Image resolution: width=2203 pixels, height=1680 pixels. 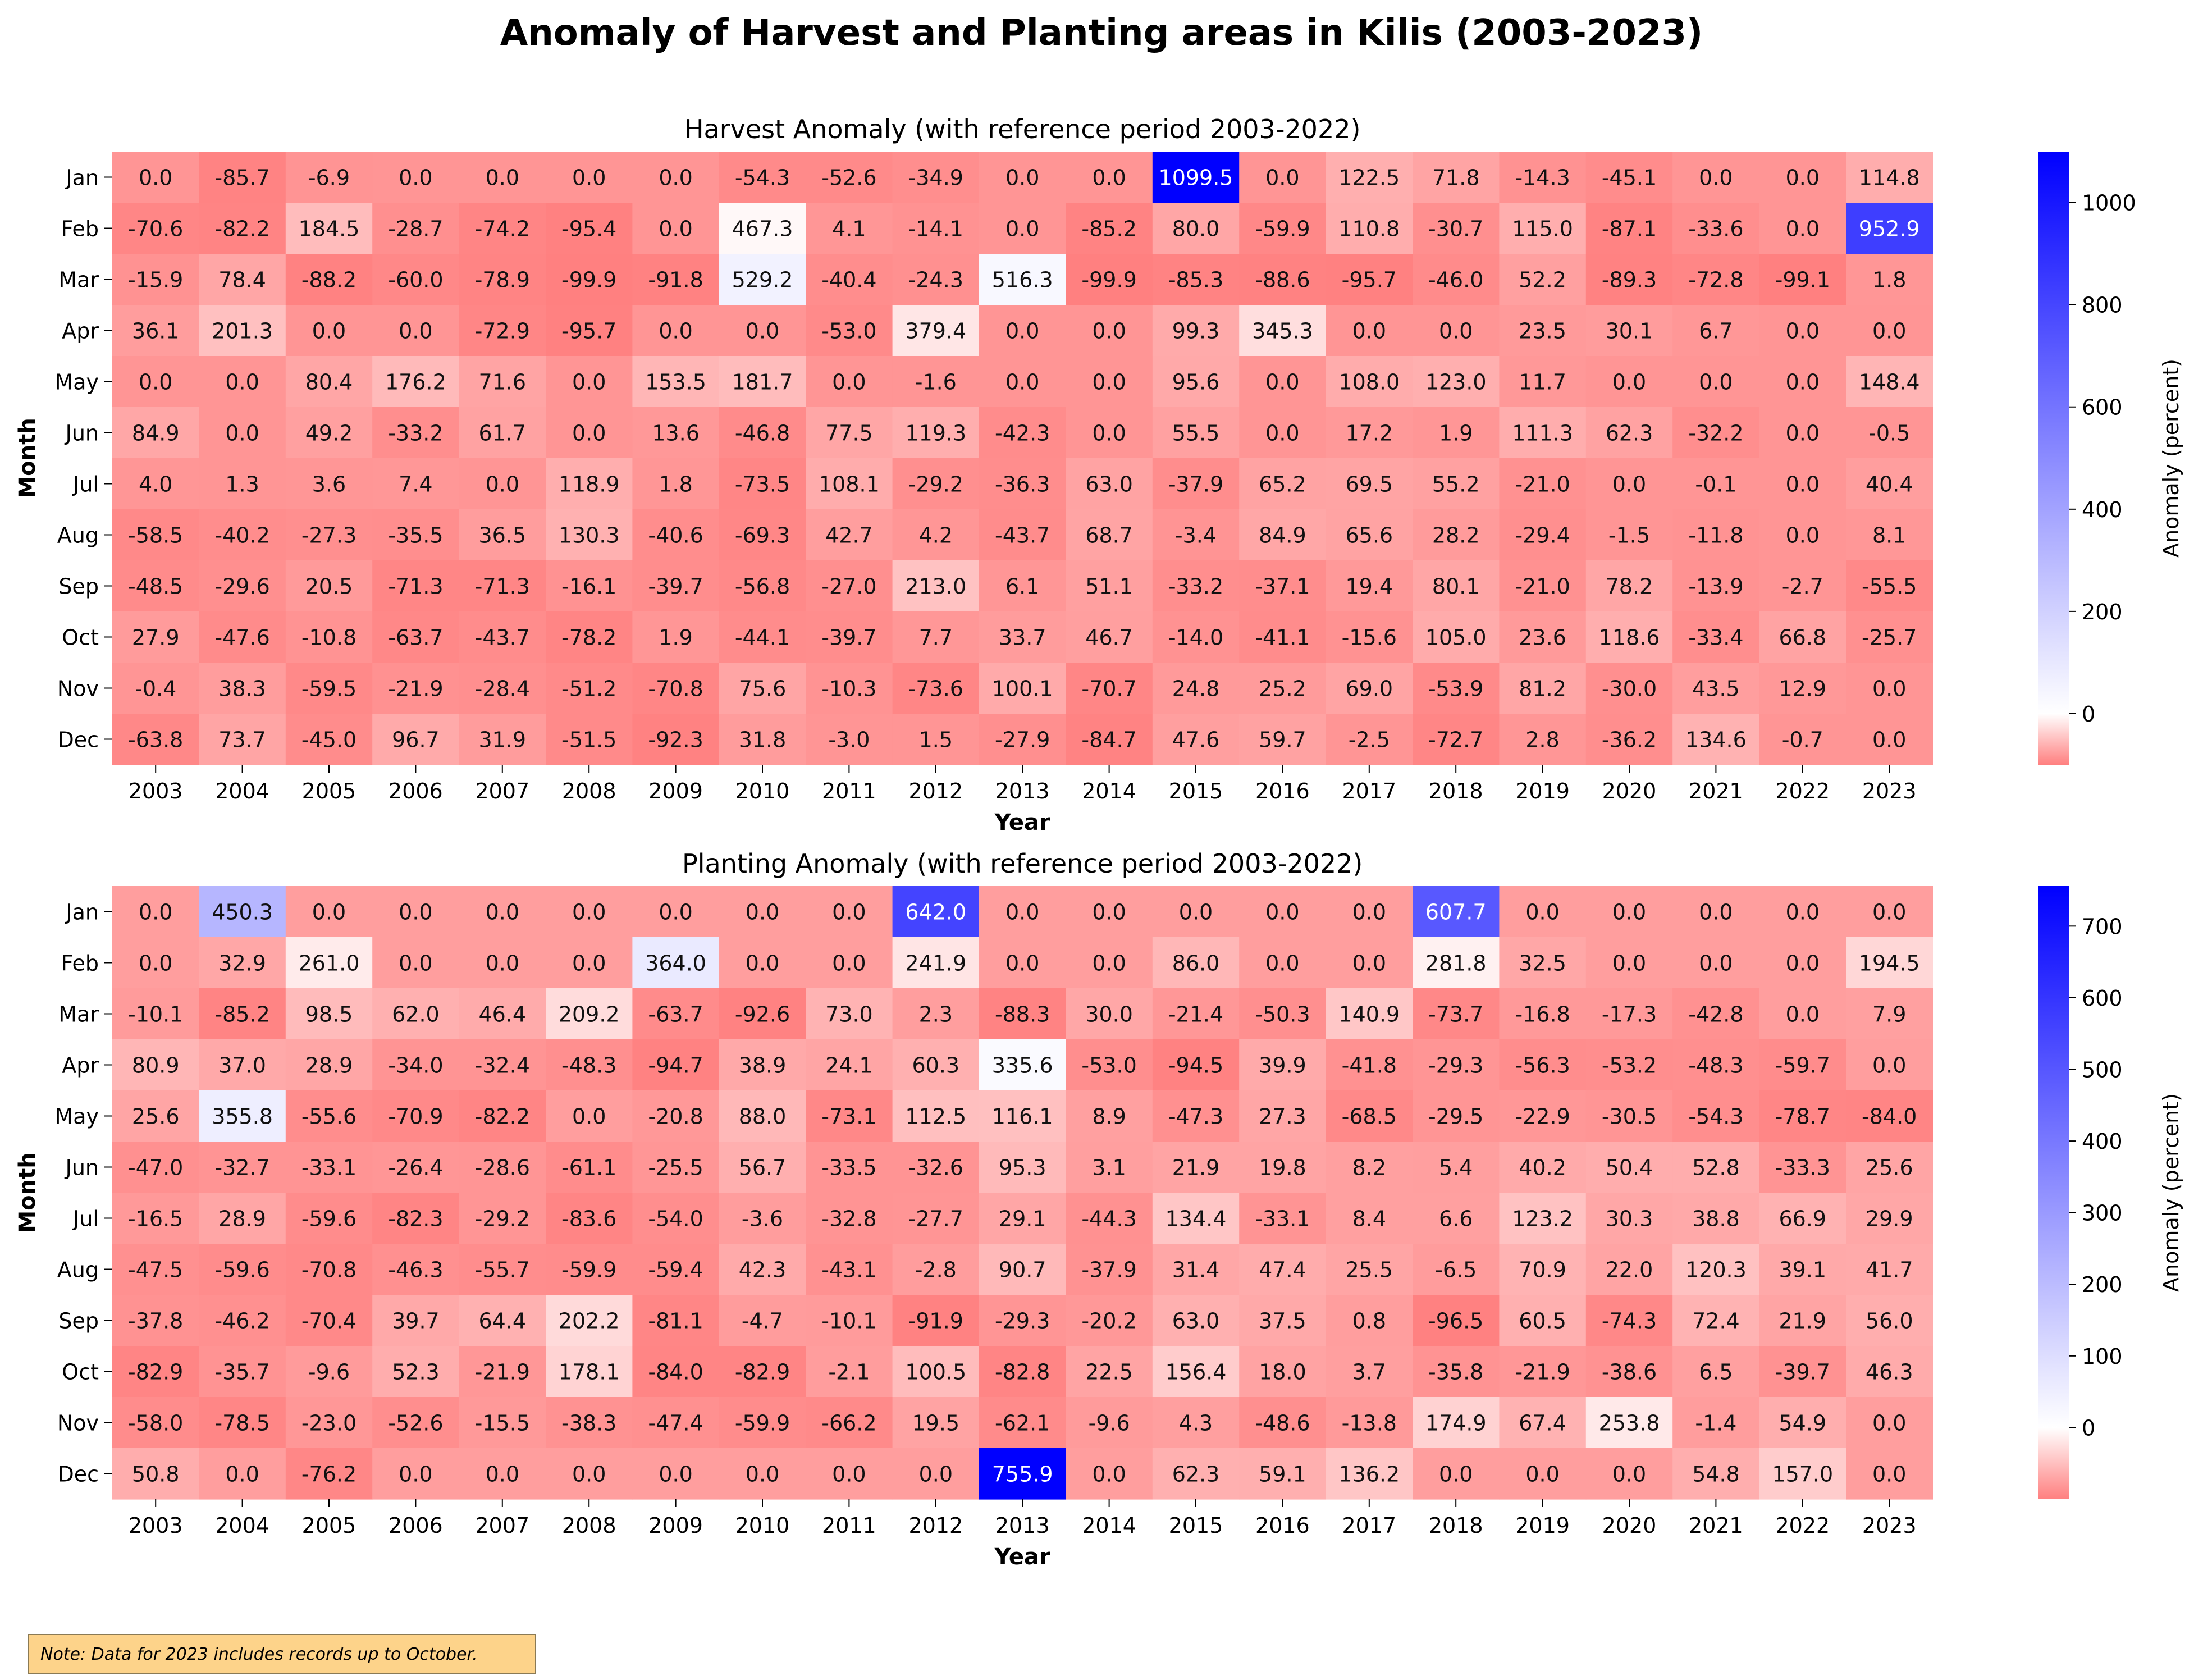 What do you see at coordinates (1196, 1116) in the screenshot?
I see `cell-value-label: -47.3` at bounding box center [1196, 1116].